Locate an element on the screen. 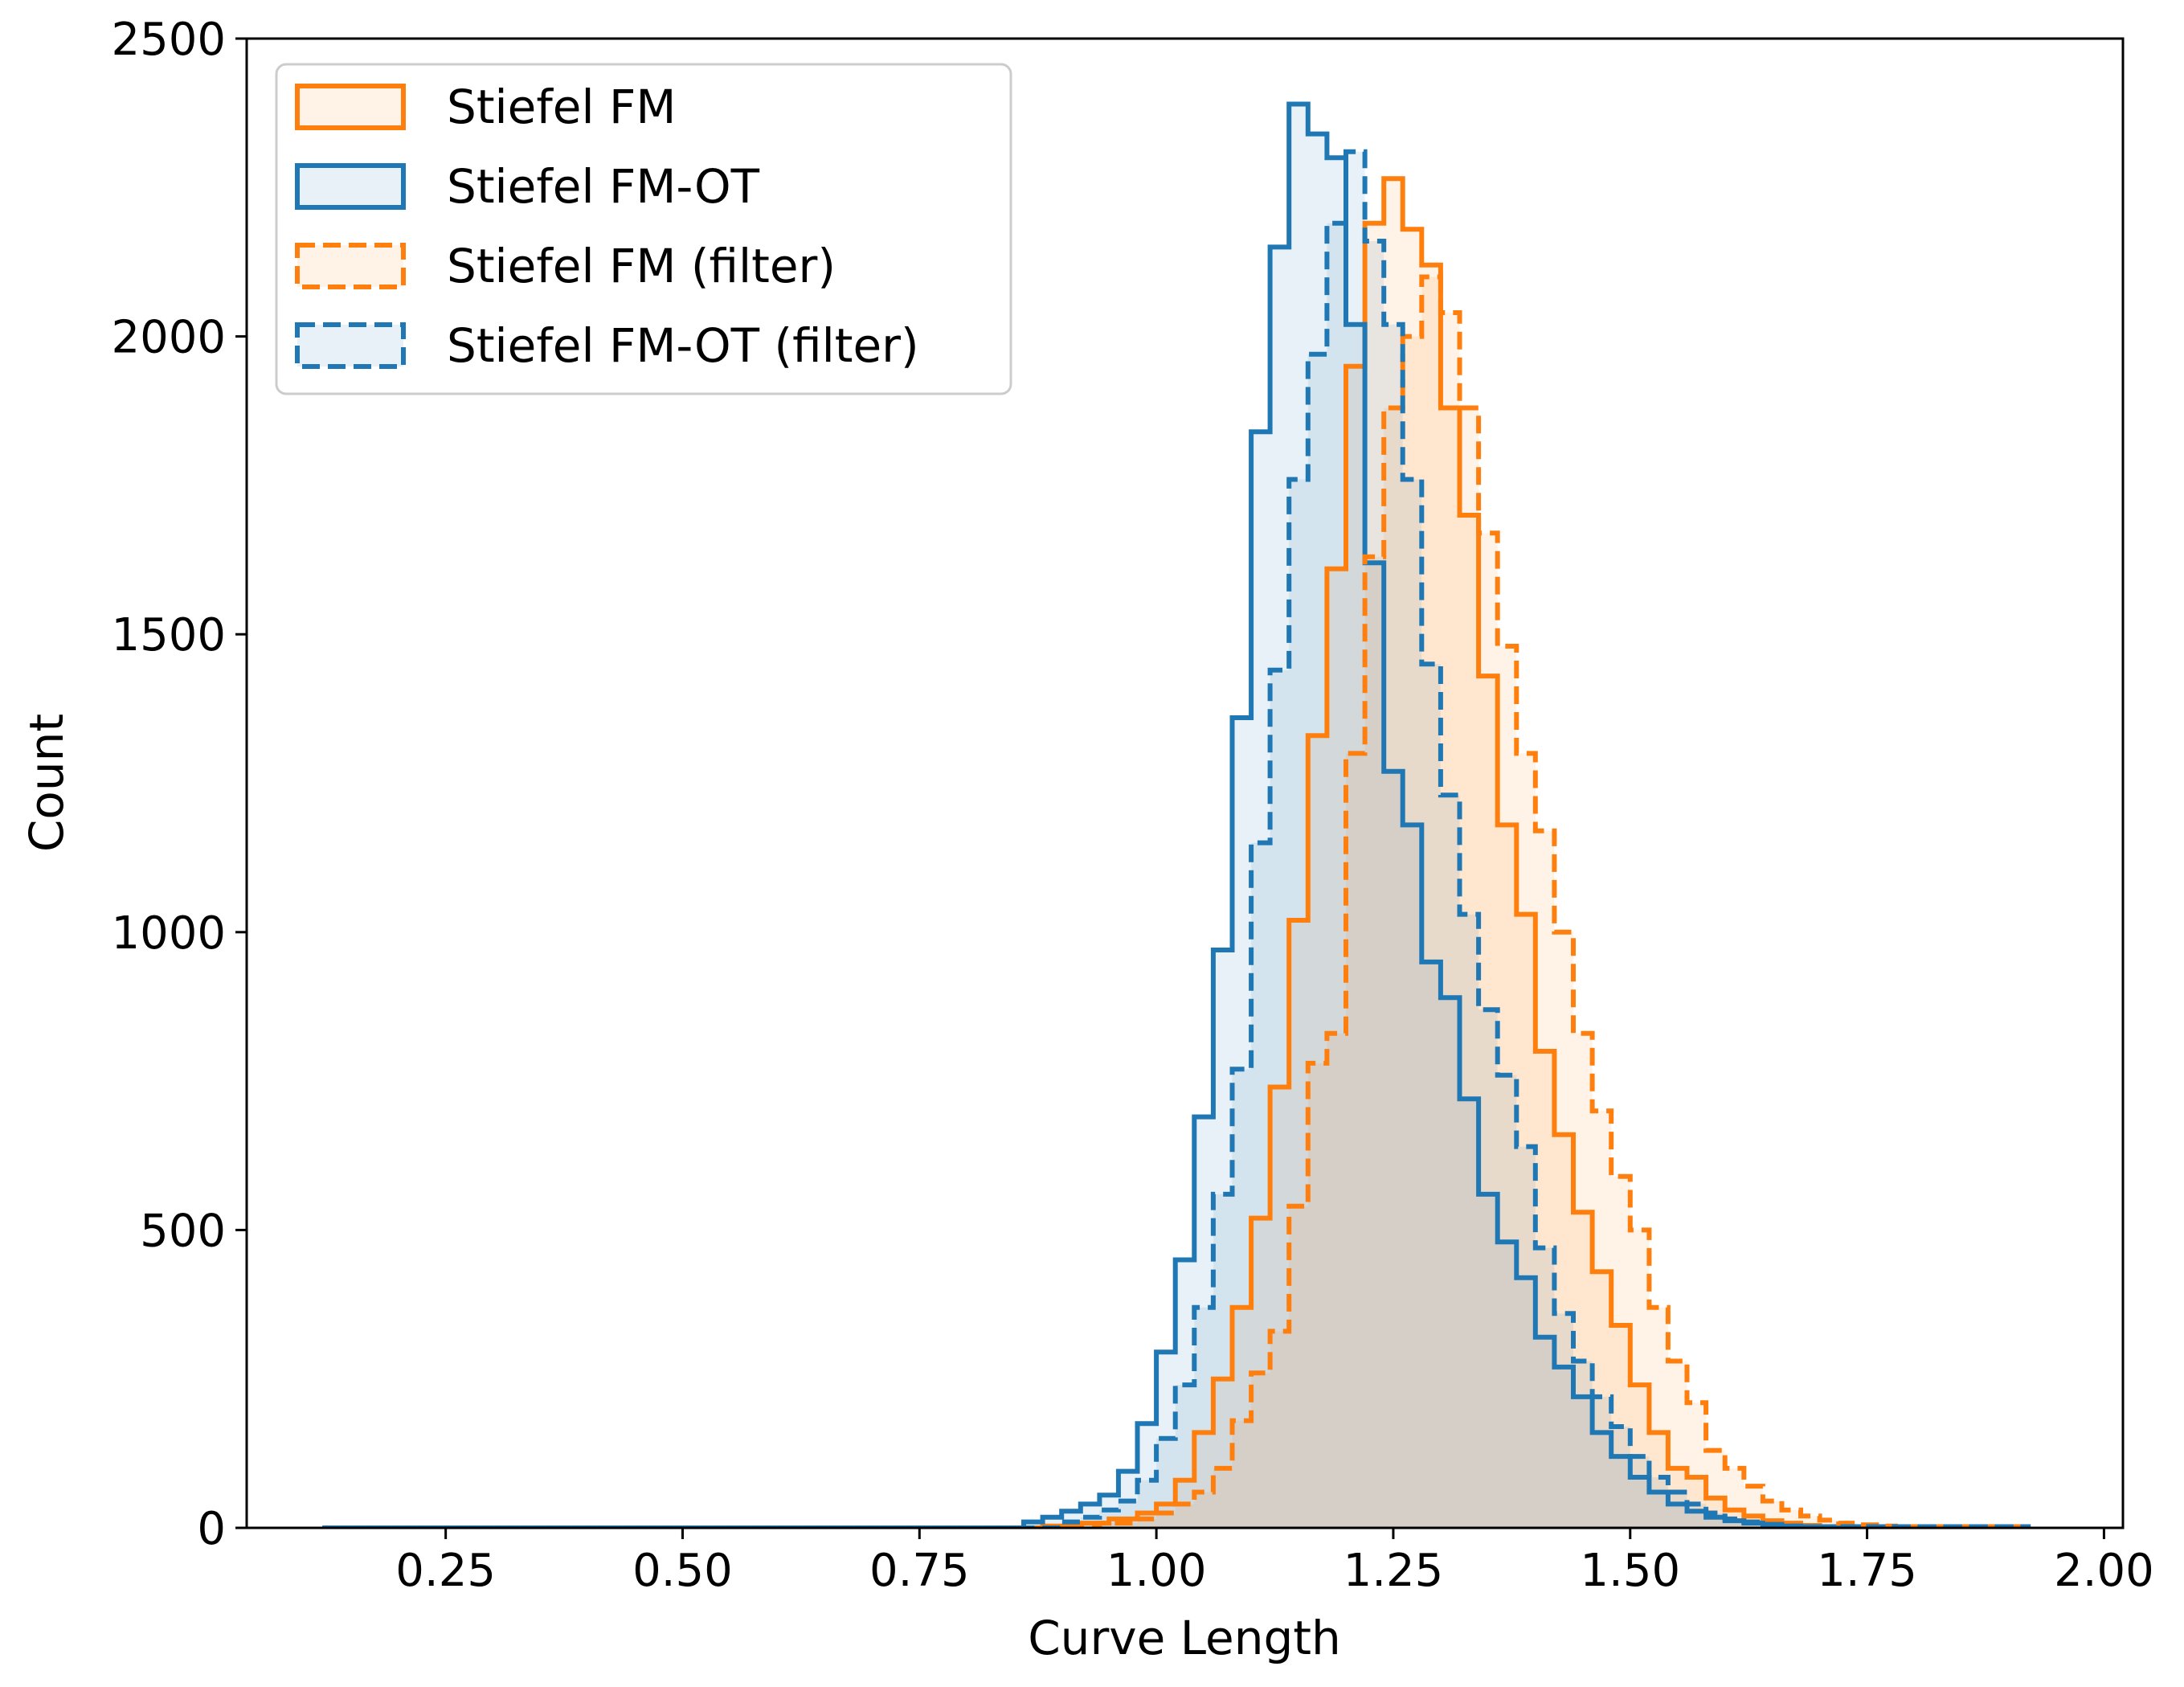 The image size is (2184, 1687). x-tick-label: 0.75 is located at coordinates (920, 1571).